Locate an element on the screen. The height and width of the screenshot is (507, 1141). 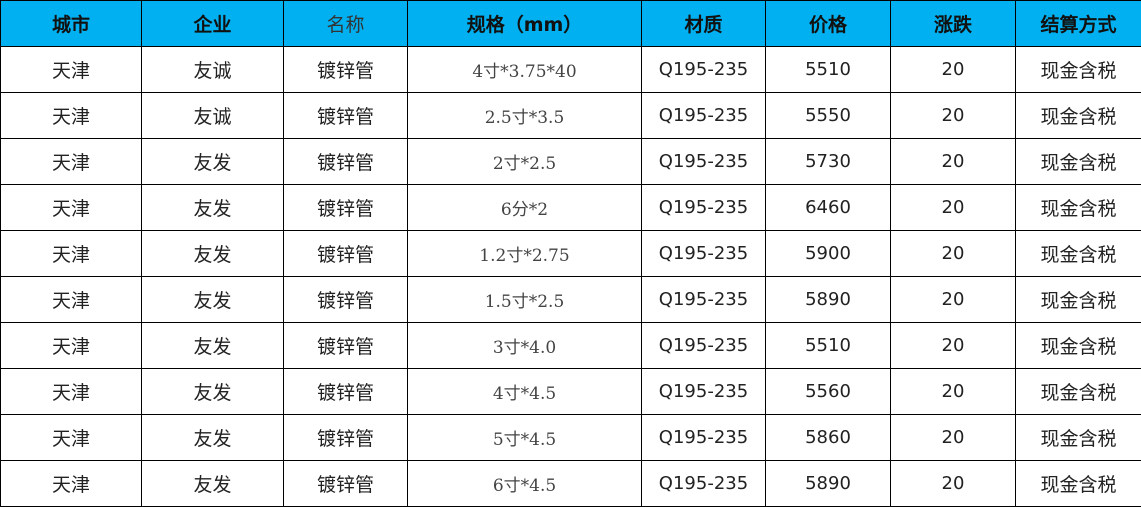
column-header-material: 材质 is located at coordinates (703, 23).